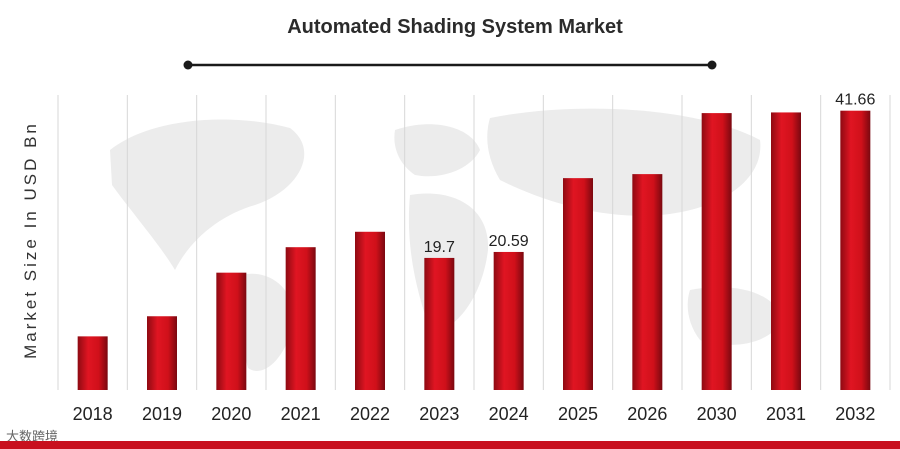  What do you see at coordinates (855, 414) in the screenshot?
I see `x-tick-2032: 2032` at bounding box center [855, 414].